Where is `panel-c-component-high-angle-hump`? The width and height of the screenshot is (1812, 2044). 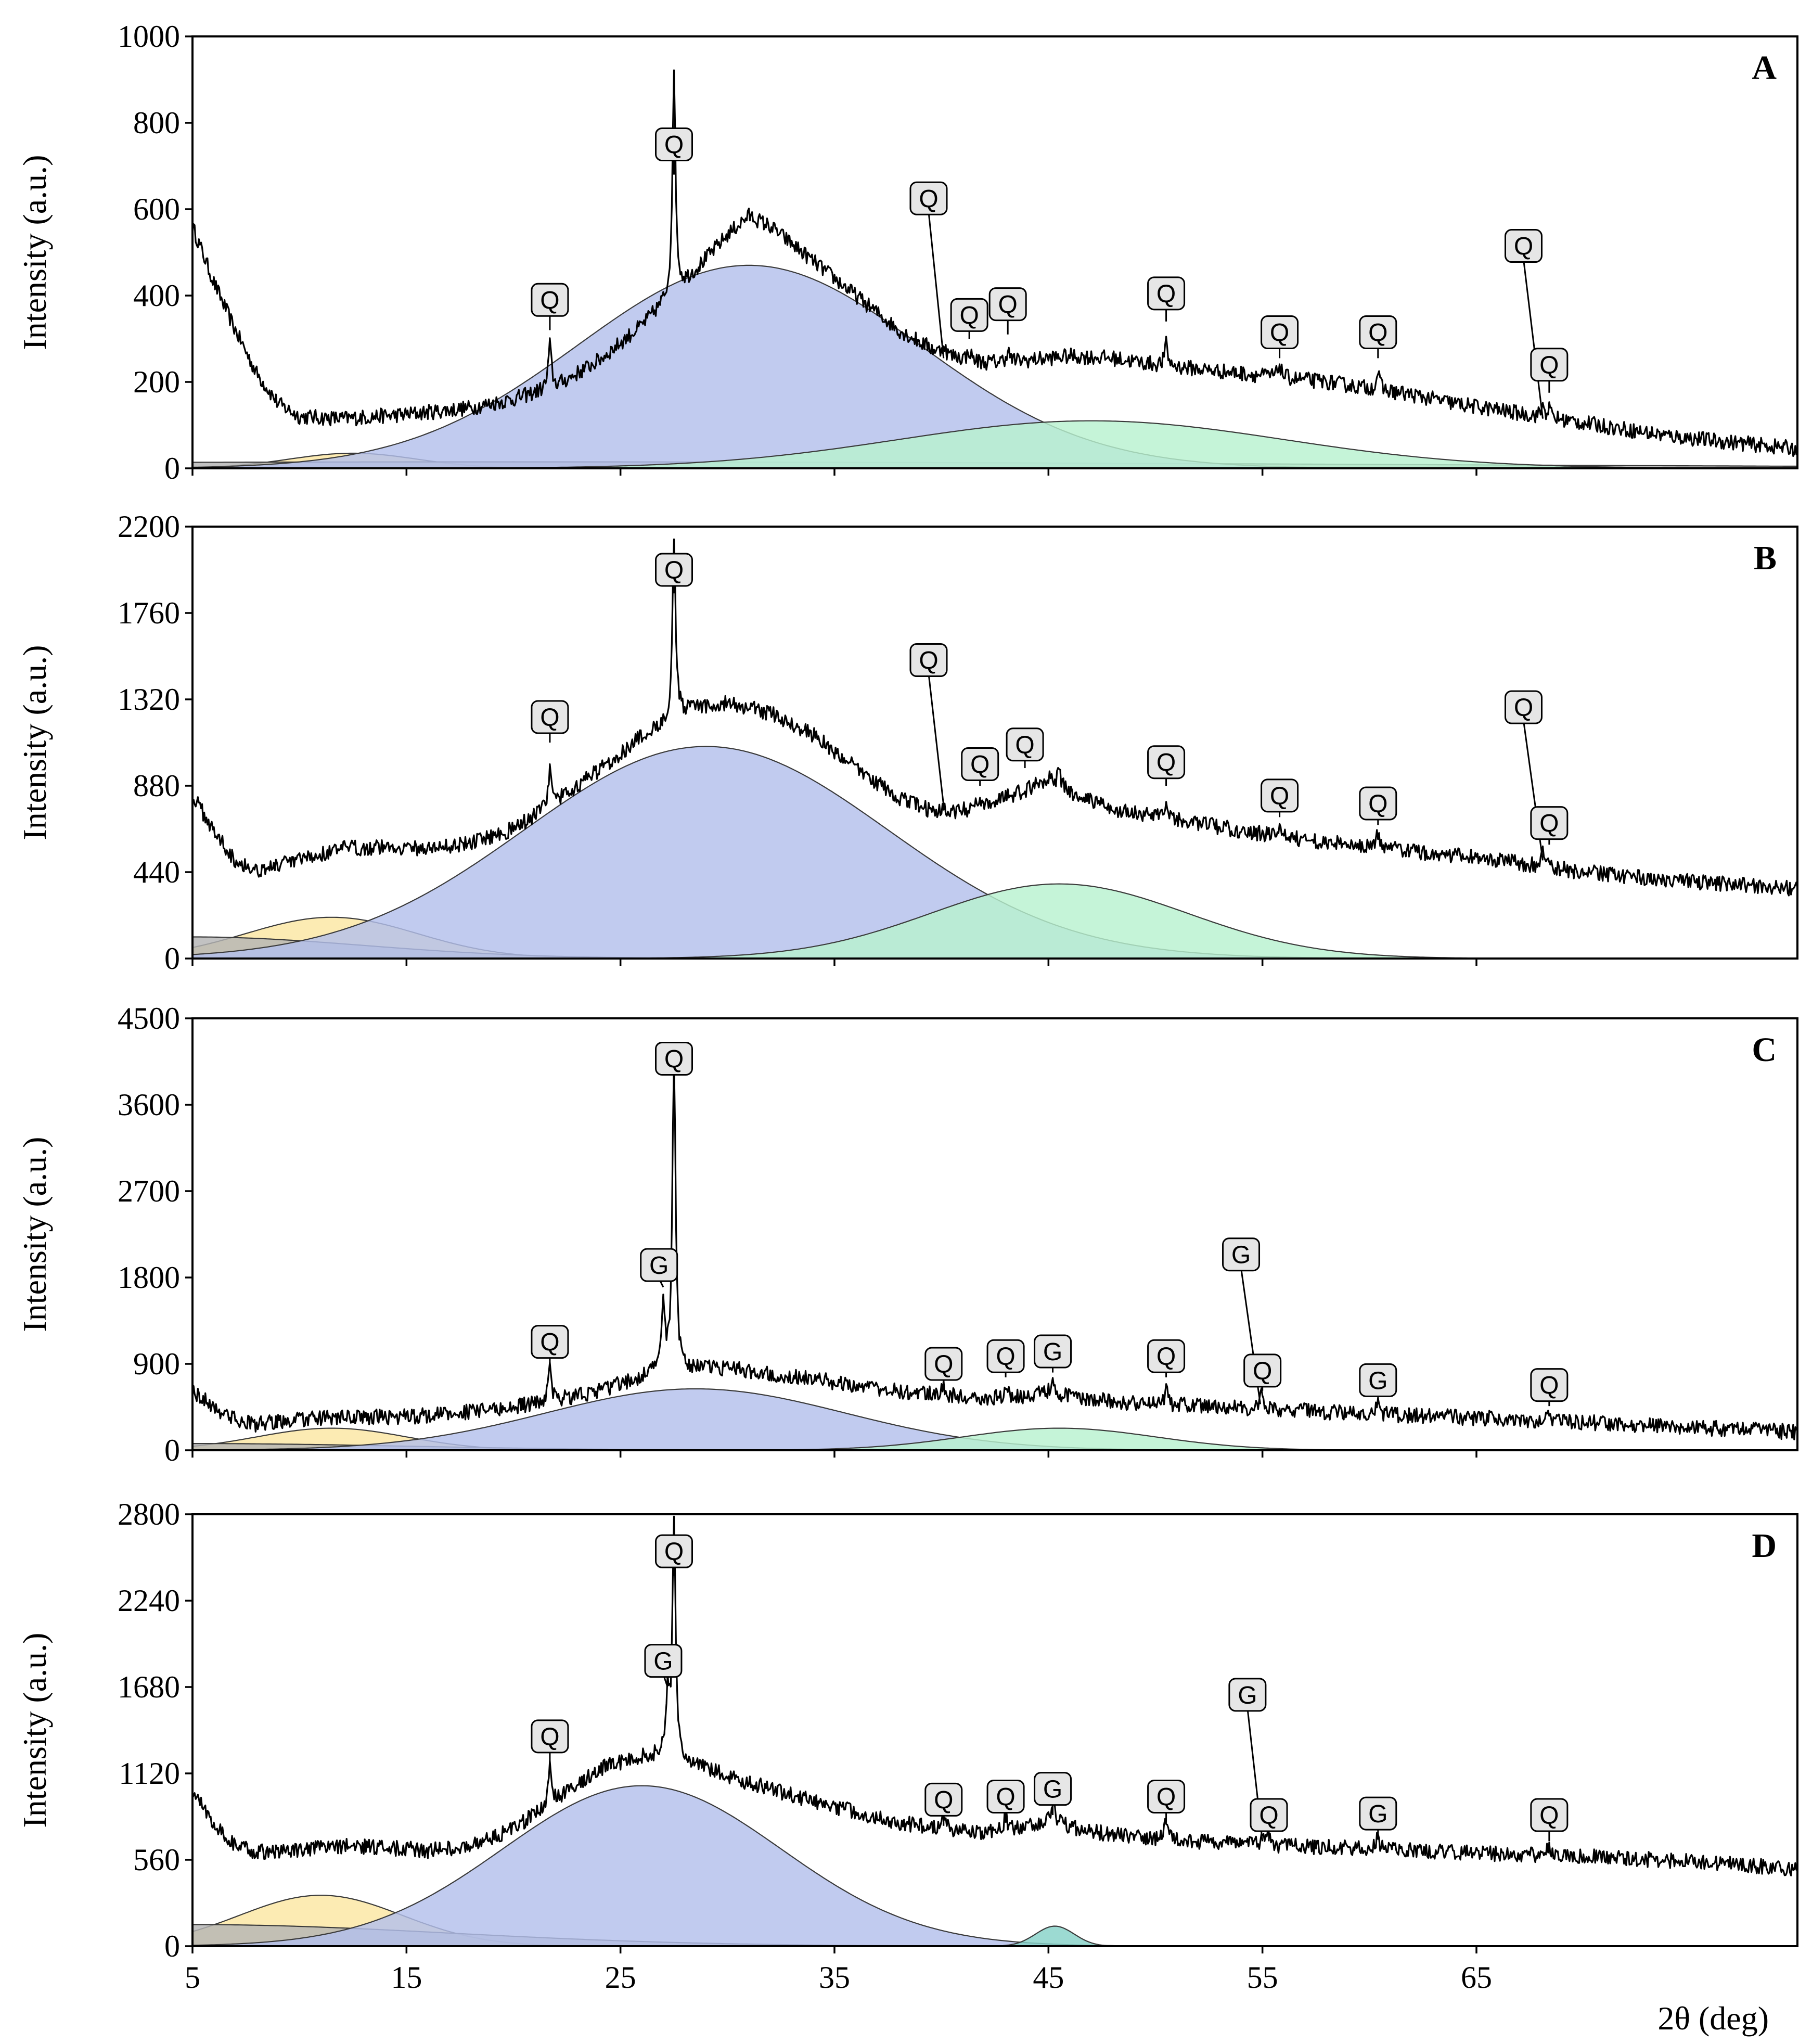 panel-c-component-high-angle-hump is located at coordinates (994, 1438).